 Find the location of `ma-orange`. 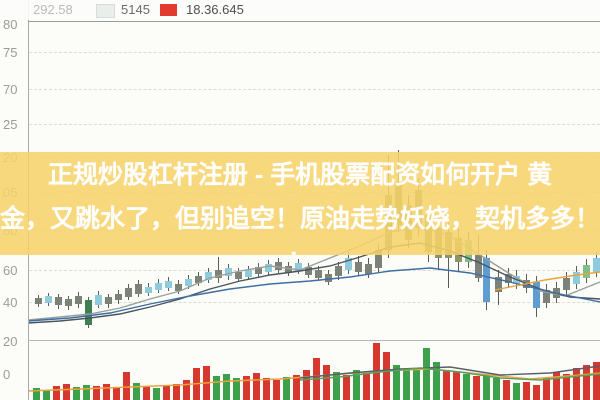

ma-orange is located at coordinates (547, 281).